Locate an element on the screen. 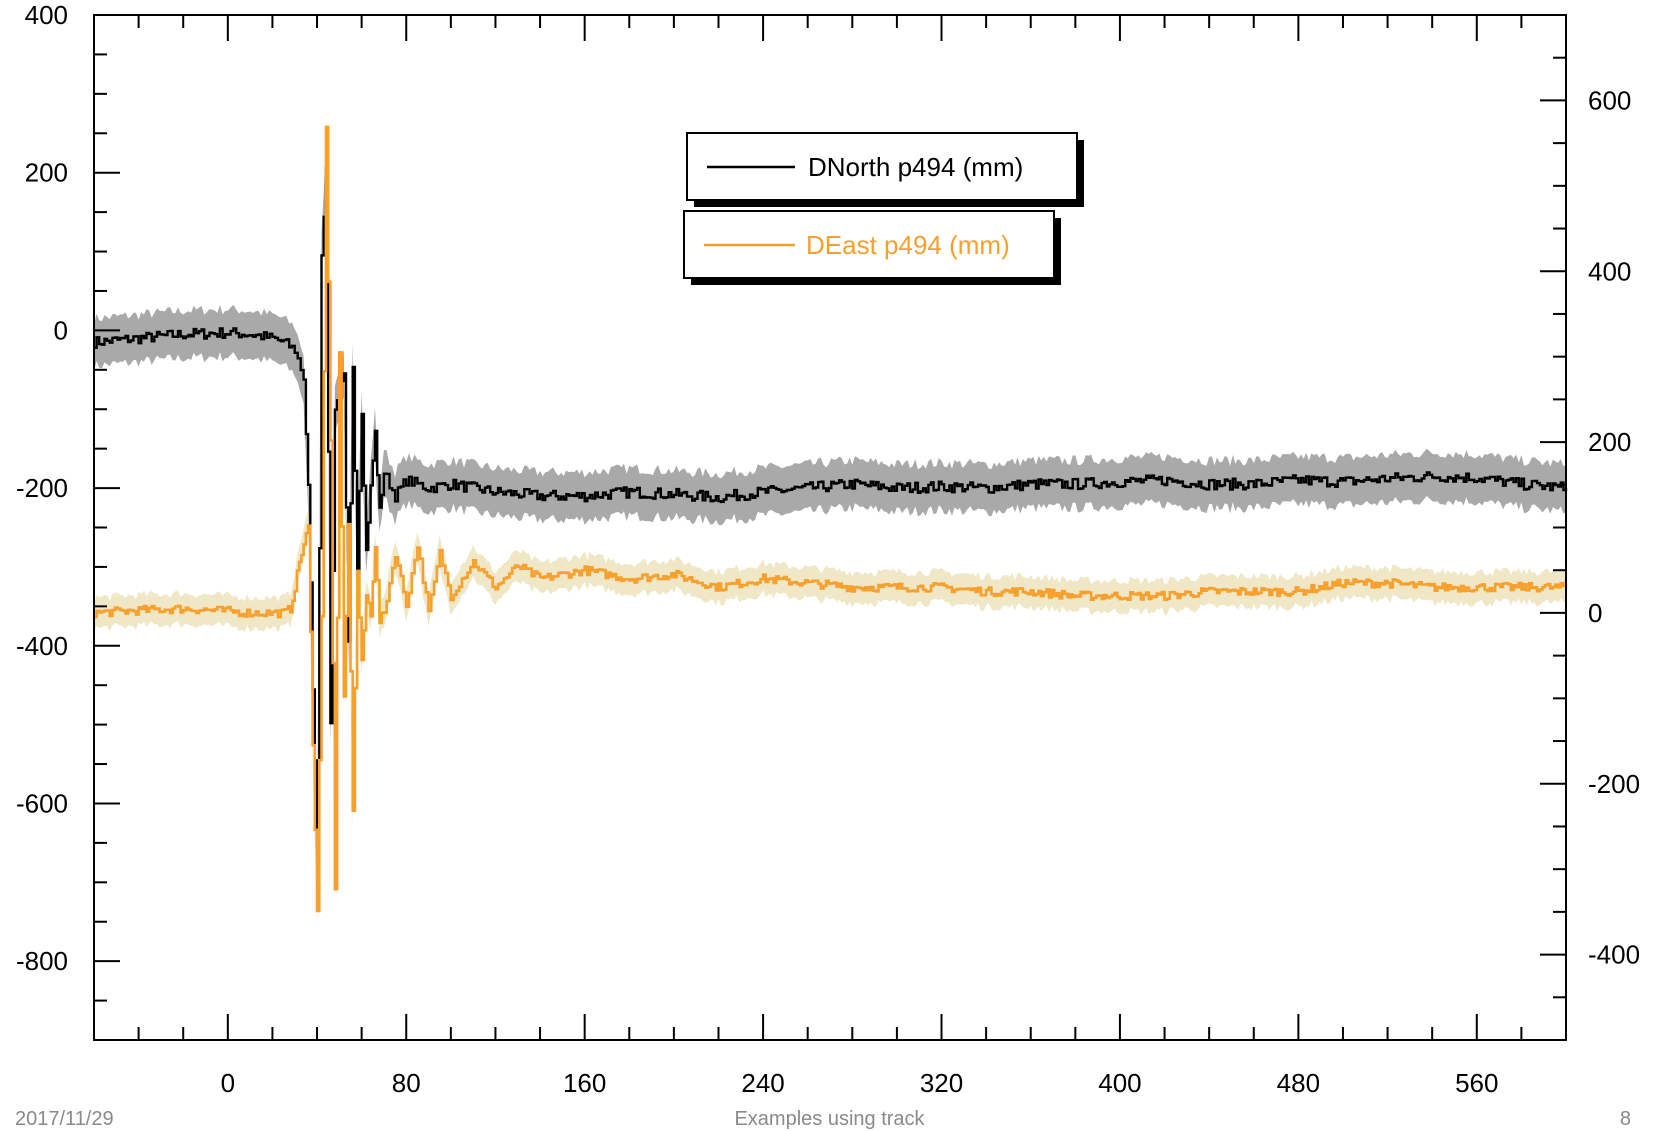 Image resolution: width=1659 pixels, height=1131 pixels. y-right-tick-label: 600 is located at coordinates (1609, 100).